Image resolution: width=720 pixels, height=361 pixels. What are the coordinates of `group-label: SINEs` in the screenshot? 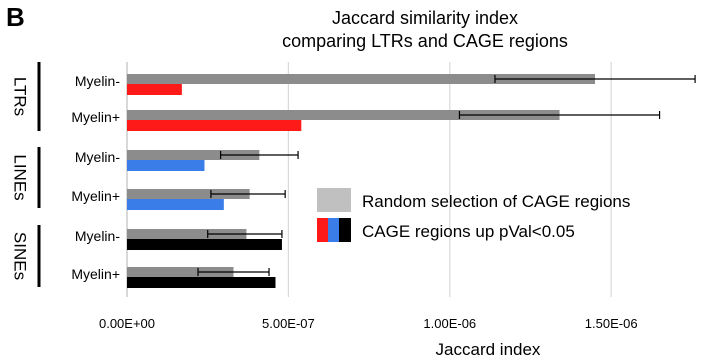 It's located at (20, 256).